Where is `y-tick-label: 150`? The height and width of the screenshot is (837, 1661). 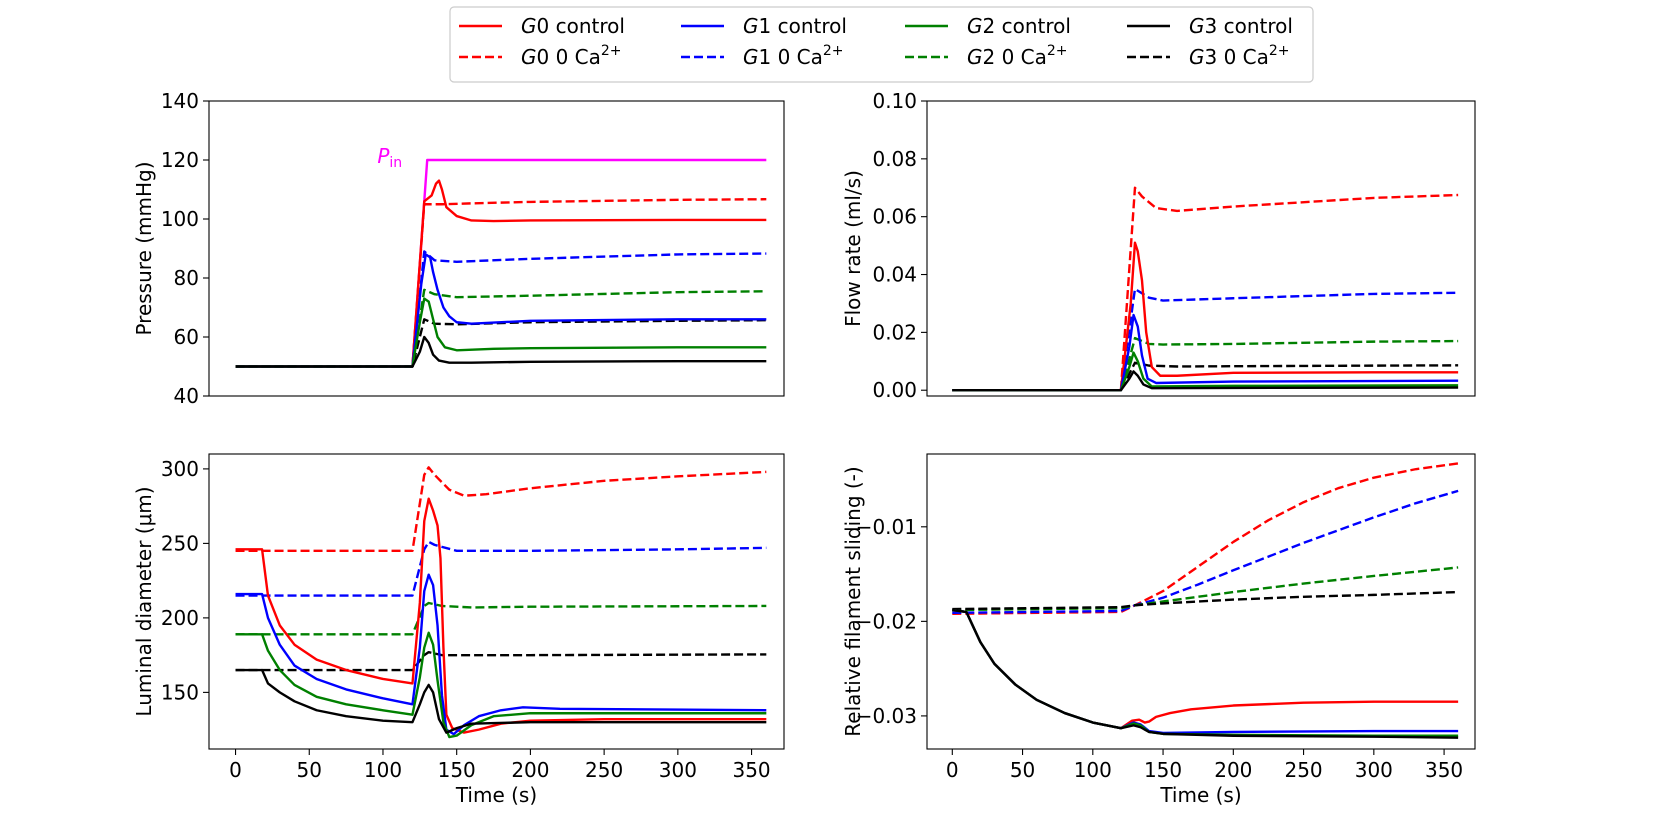
y-tick-label: 150 is located at coordinates (180, 692).